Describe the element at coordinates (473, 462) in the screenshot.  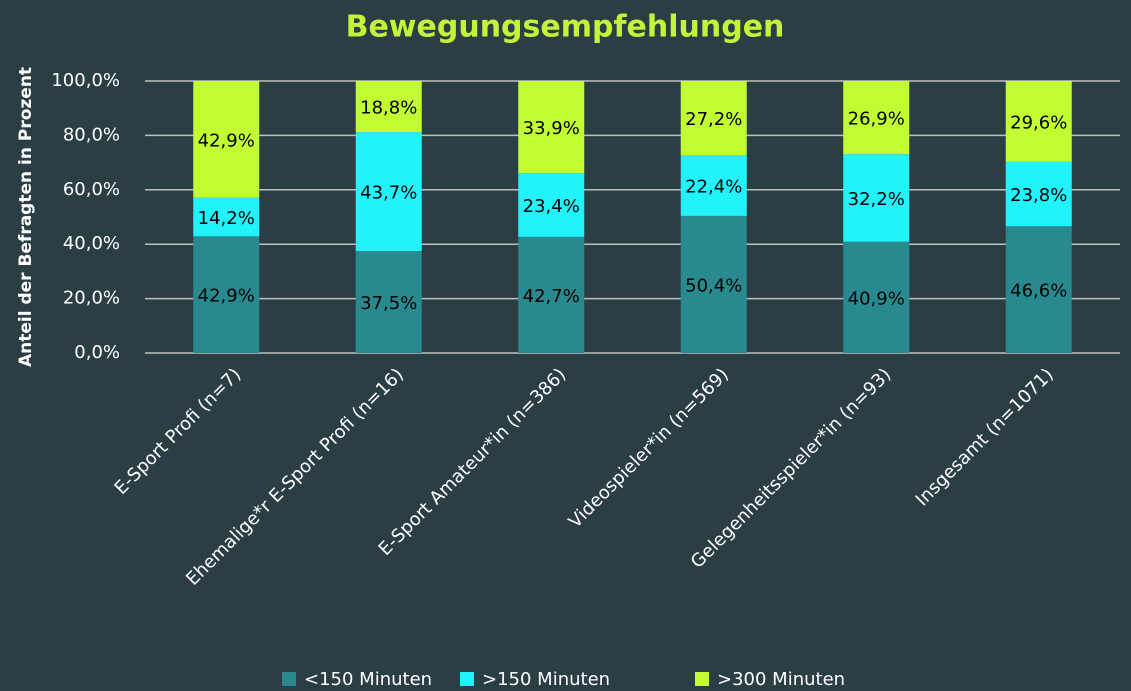
I see `x-tick-label: E-Sport Amateur*in (n=386)` at that location.